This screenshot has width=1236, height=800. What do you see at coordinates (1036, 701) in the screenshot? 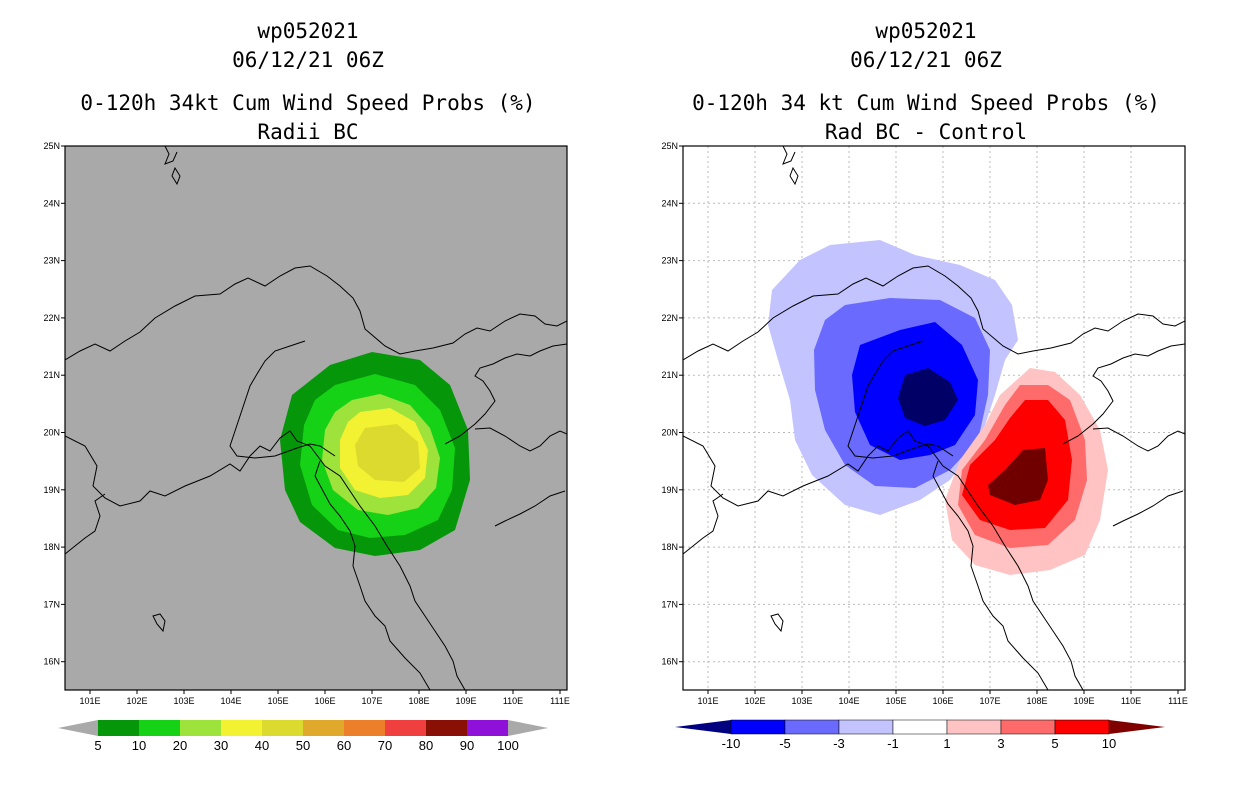
I see `right-lon-label: 108E` at bounding box center [1036, 701].